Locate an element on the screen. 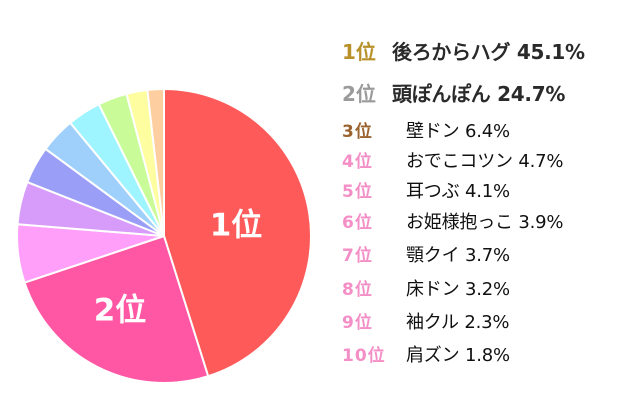 This screenshot has width=640, height=415. legend-item-4: 4位 おでこコツン 4.7% is located at coordinates (452, 160).